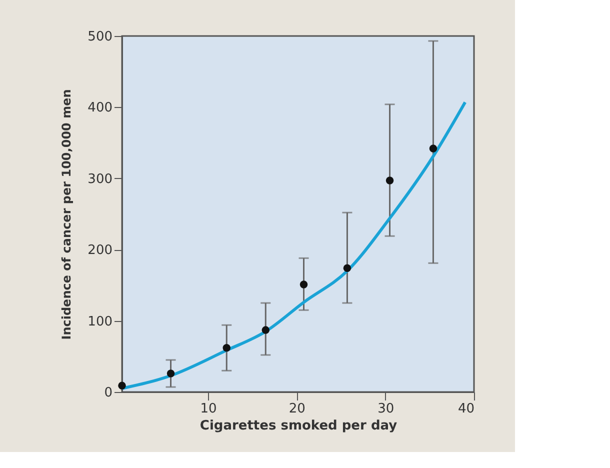  What do you see at coordinates (208, 409) in the screenshot?
I see `x-tick-label: 10` at bounding box center [208, 409].